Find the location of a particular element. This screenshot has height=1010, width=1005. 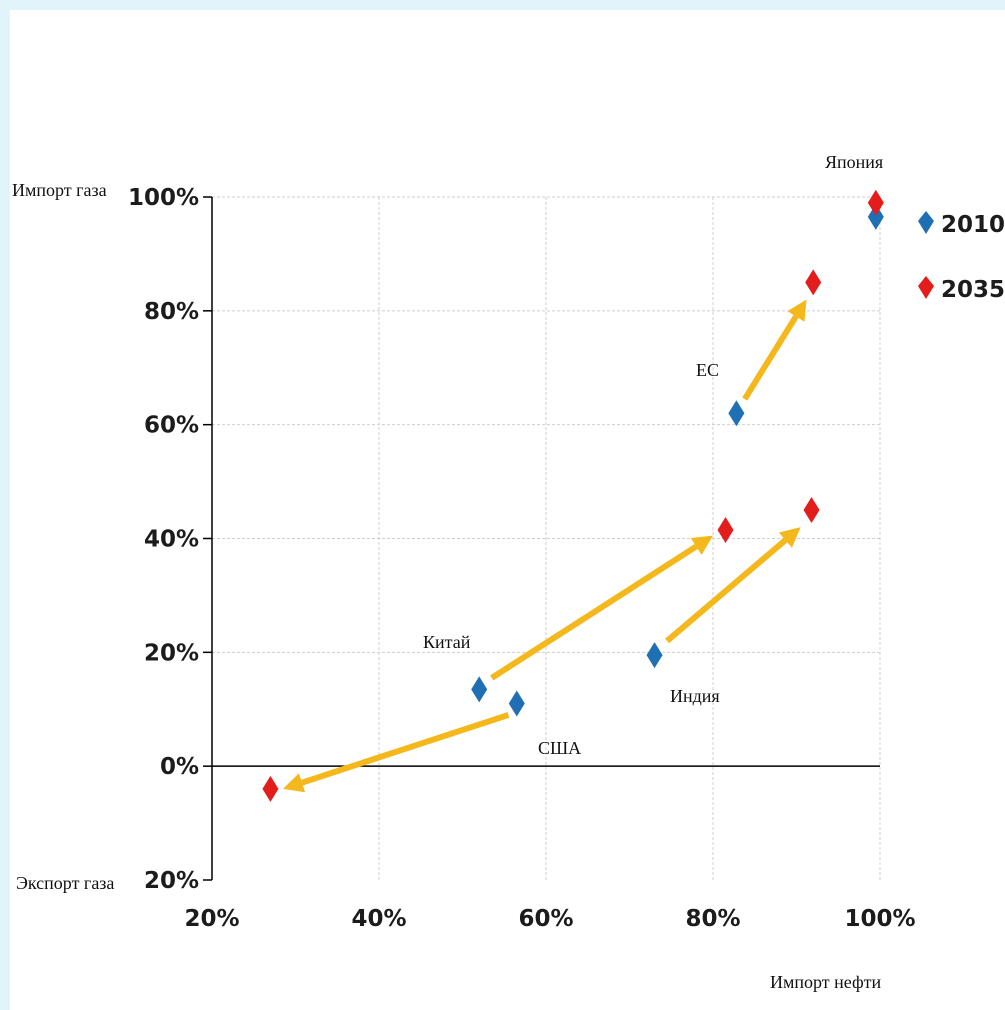

legend-label-2035: 2035 is located at coordinates (973, 290).